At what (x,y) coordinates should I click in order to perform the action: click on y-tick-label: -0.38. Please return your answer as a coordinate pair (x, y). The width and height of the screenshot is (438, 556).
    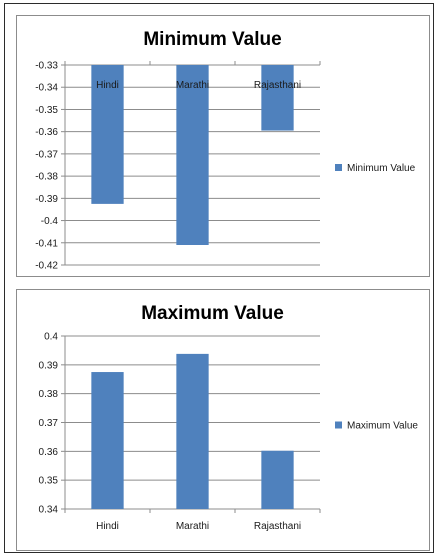
    Looking at the image, I should click on (46, 177).